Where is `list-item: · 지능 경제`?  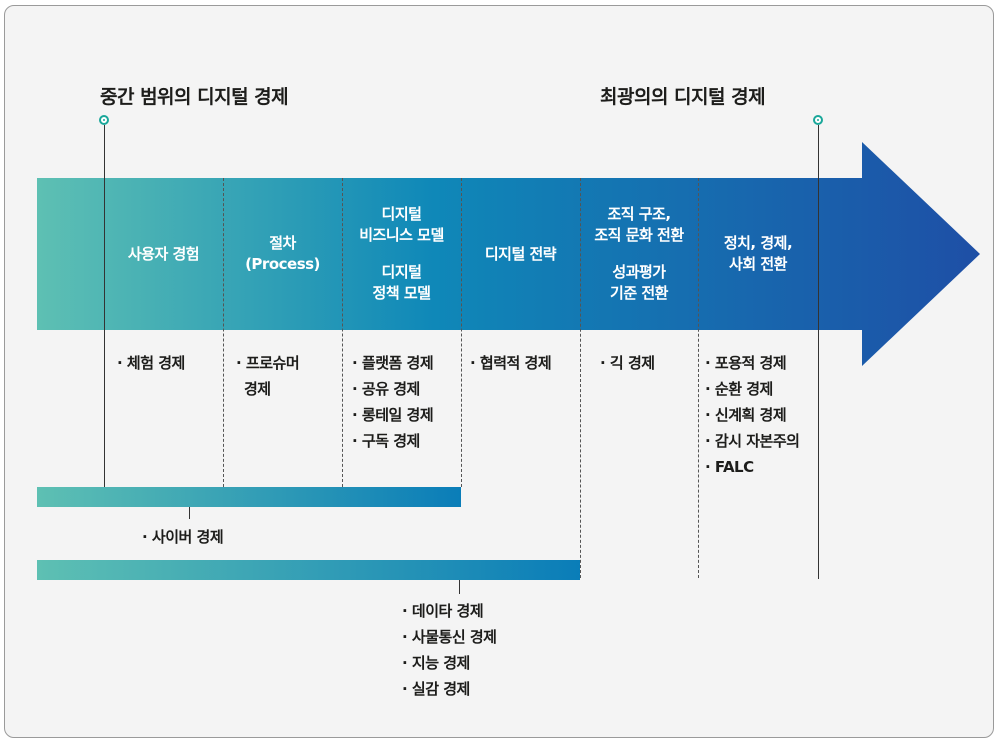 list-item: · 지능 경제 is located at coordinates (436, 663).